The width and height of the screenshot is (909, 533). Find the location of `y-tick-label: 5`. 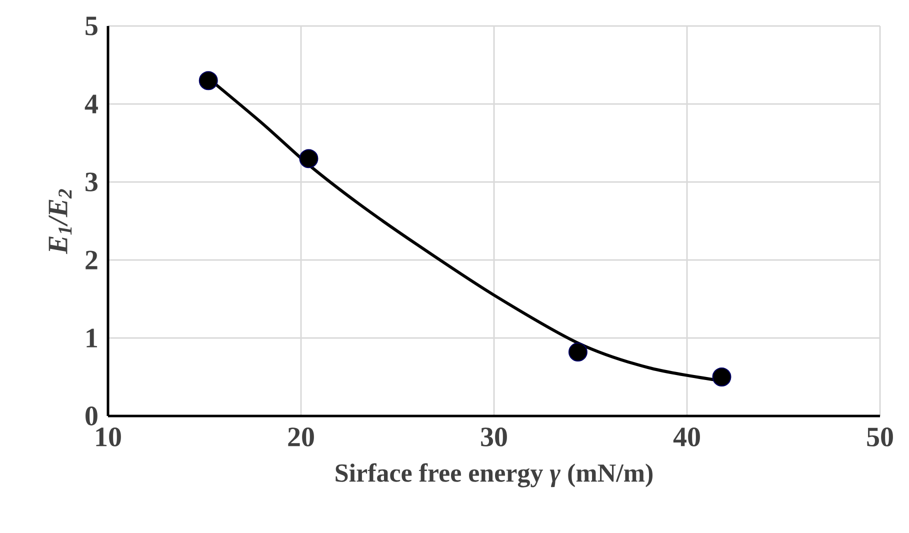

y-tick-label: 5 is located at coordinates (92, 26).